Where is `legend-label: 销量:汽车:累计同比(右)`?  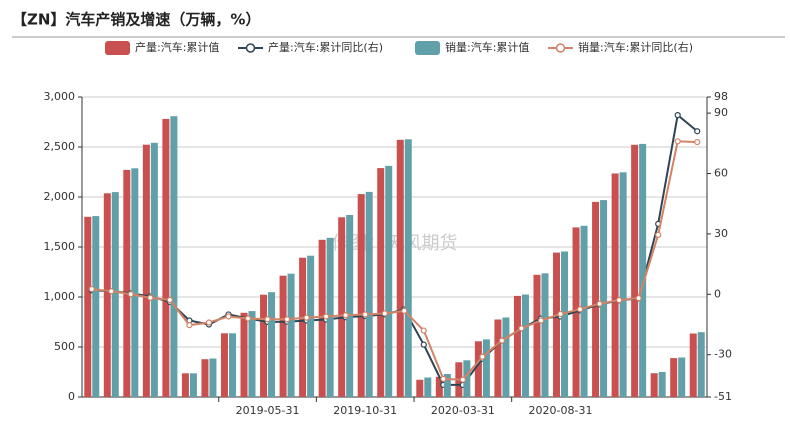 legend-label: 销量:汽车:累计同比(右) is located at coordinates (635, 47).